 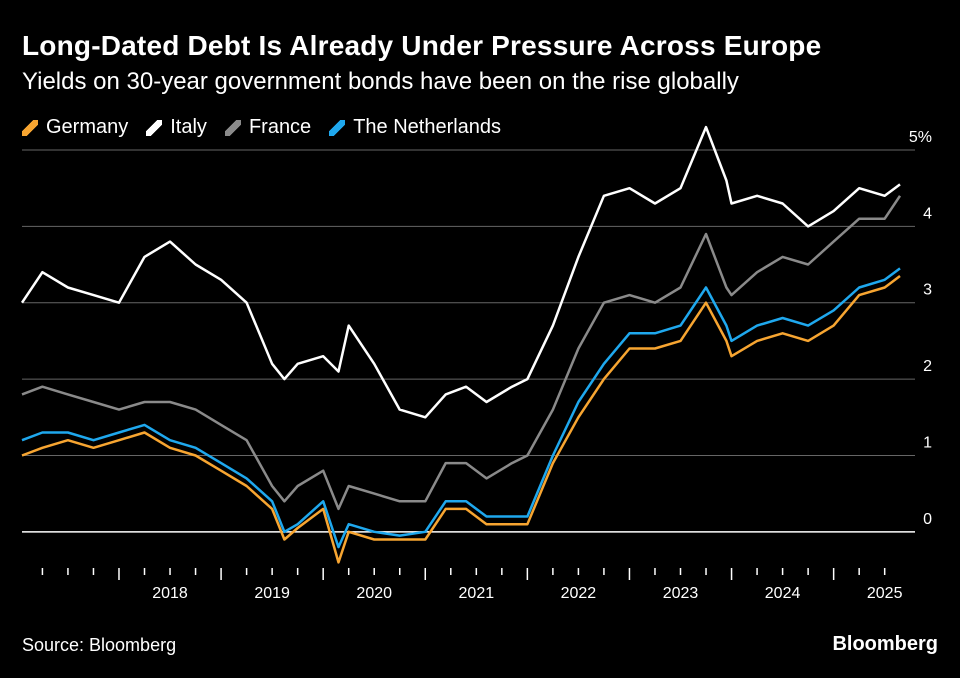 What do you see at coordinates (783, 593) in the screenshot?
I see `x-tick-label-2024: 2024` at bounding box center [783, 593].